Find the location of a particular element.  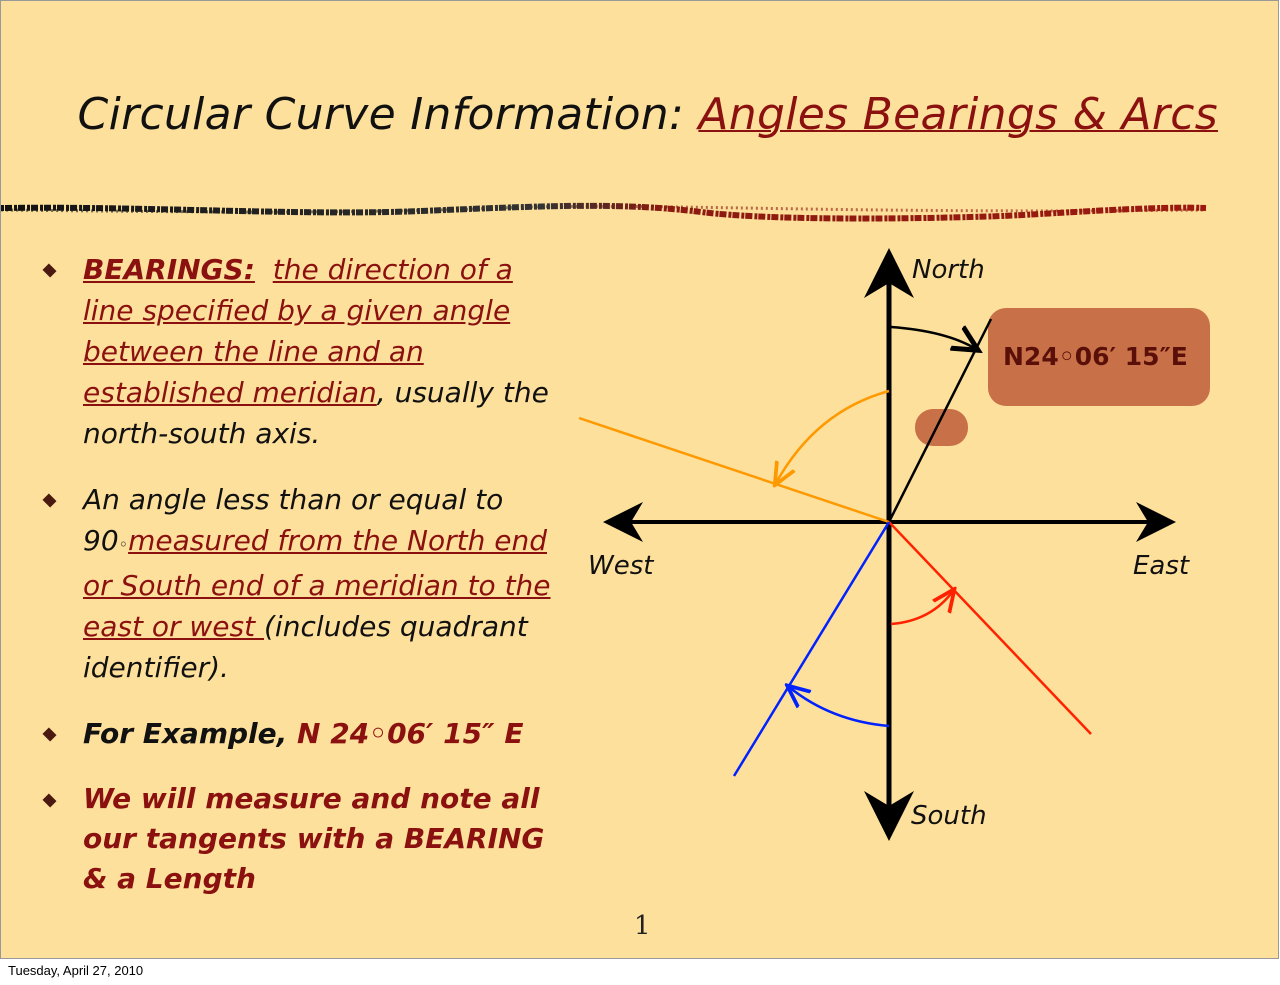

sw-angle-arc is located at coordinates (839, 707).